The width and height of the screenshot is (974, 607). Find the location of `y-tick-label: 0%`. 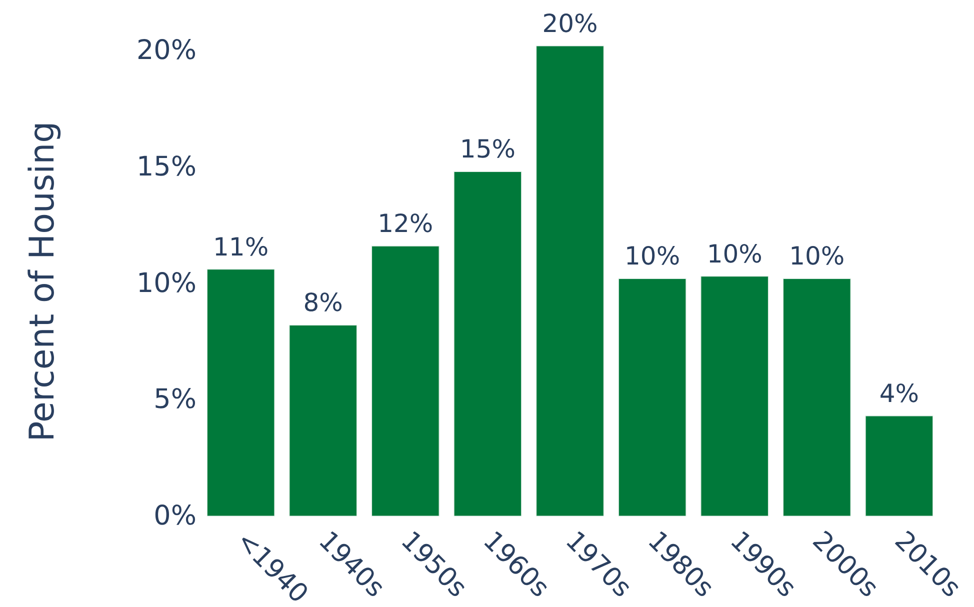

y-tick-label: 0% is located at coordinates (175, 516).